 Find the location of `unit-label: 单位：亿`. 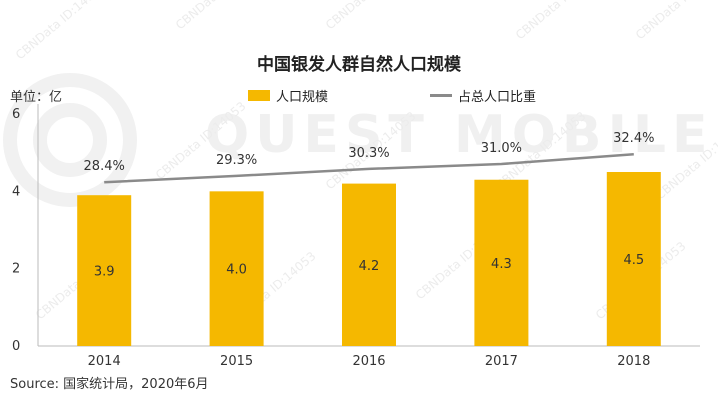

unit-label: 单位：亿 is located at coordinates (36, 97).